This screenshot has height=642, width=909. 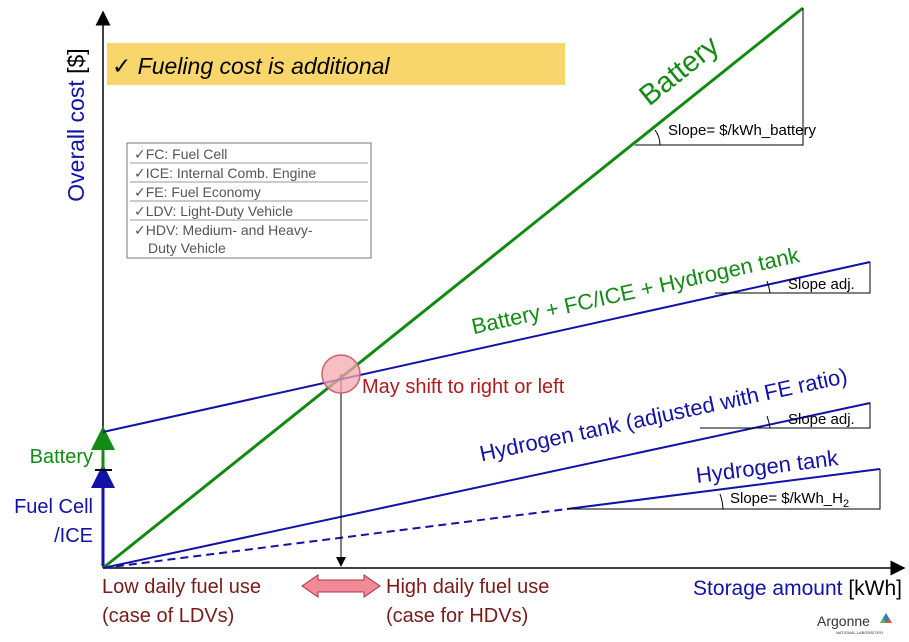 What do you see at coordinates (121, 66) in the screenshot?
I see `note-check: ✓` at bounding box center [121, 66].